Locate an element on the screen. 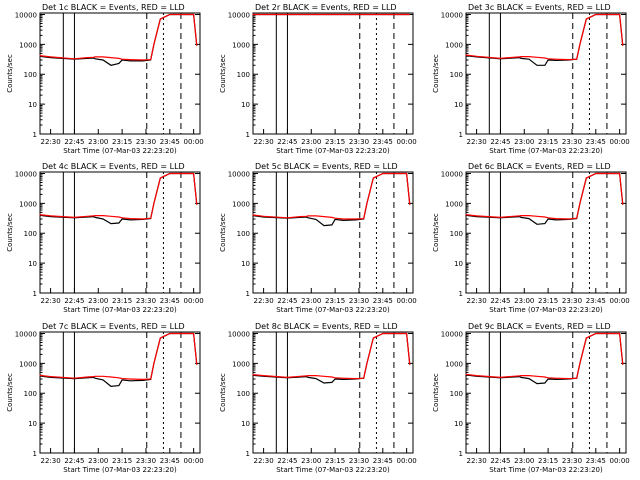 The image size is (640, 480). panel-title: Det 1c BLACK = Events, RED = LLD is located at coordinates (113, 7).